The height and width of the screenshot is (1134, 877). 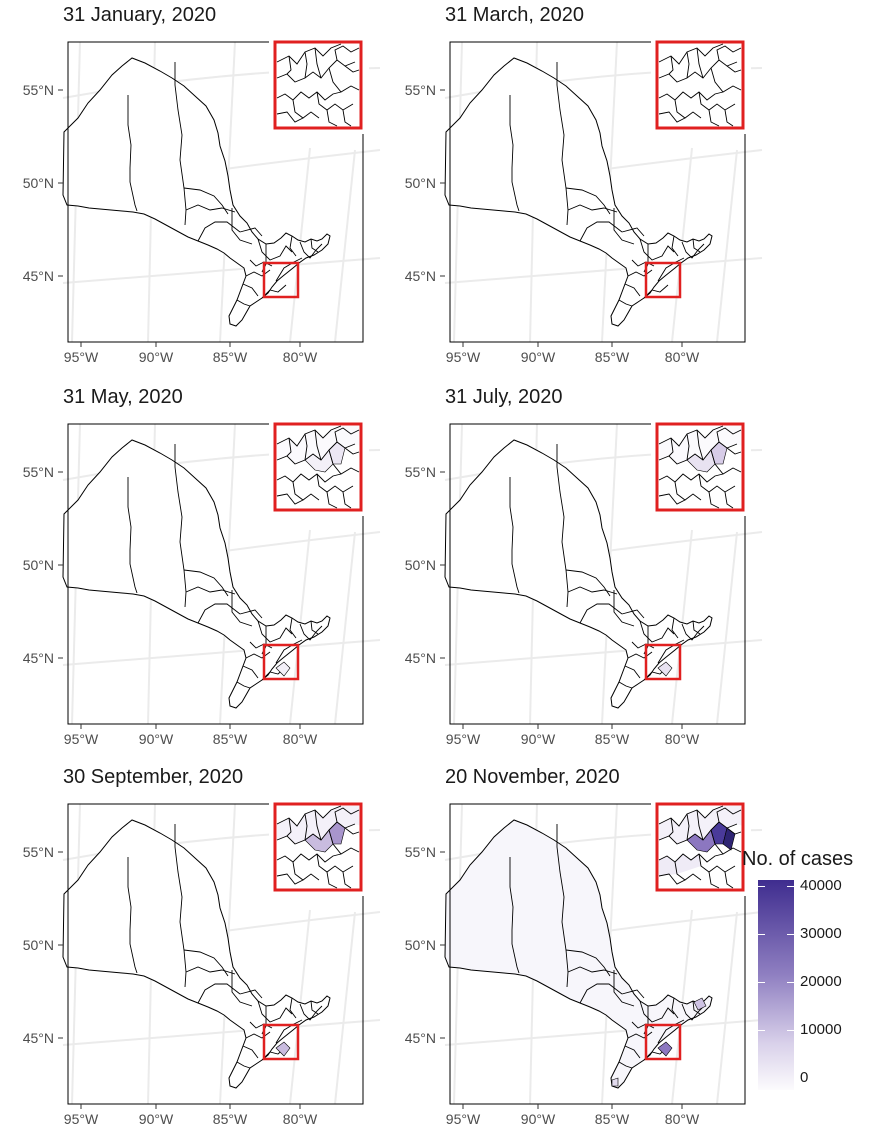 I want to click on panel-title: 30 September, 2020, so click(x=153, y=777).